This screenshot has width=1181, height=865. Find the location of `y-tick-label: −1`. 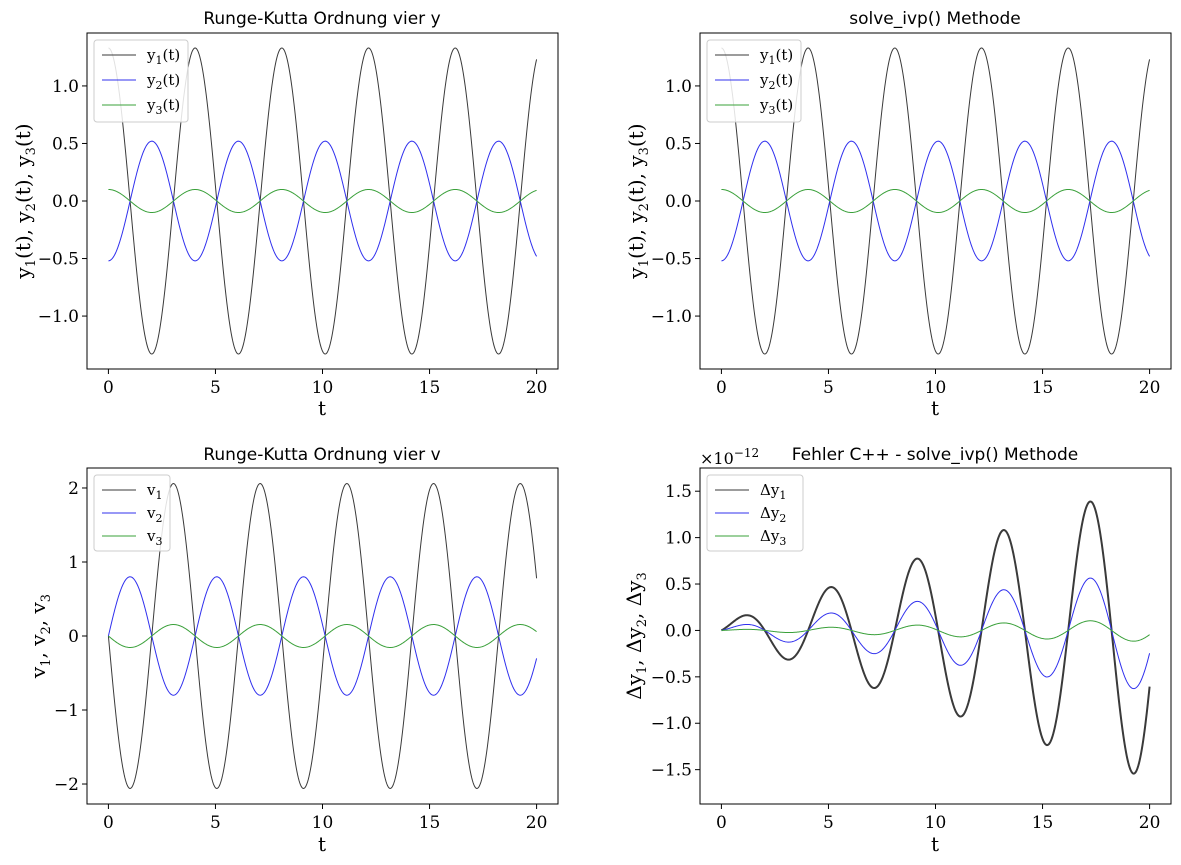

y-tick-label: −1 is located at coordinates (66, 711).